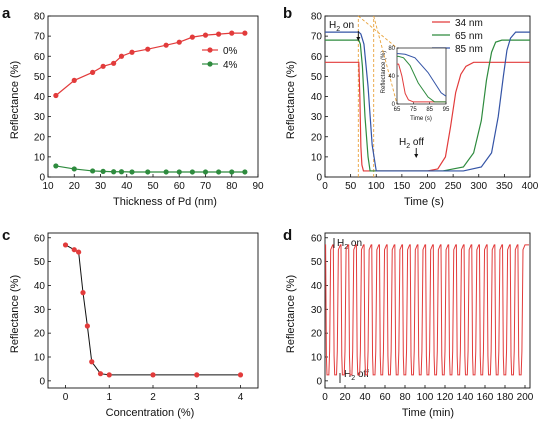  Describe the element at coordinates (351, 186) in the screenshot. I see `xtick-label-b-1: 50` at that location.